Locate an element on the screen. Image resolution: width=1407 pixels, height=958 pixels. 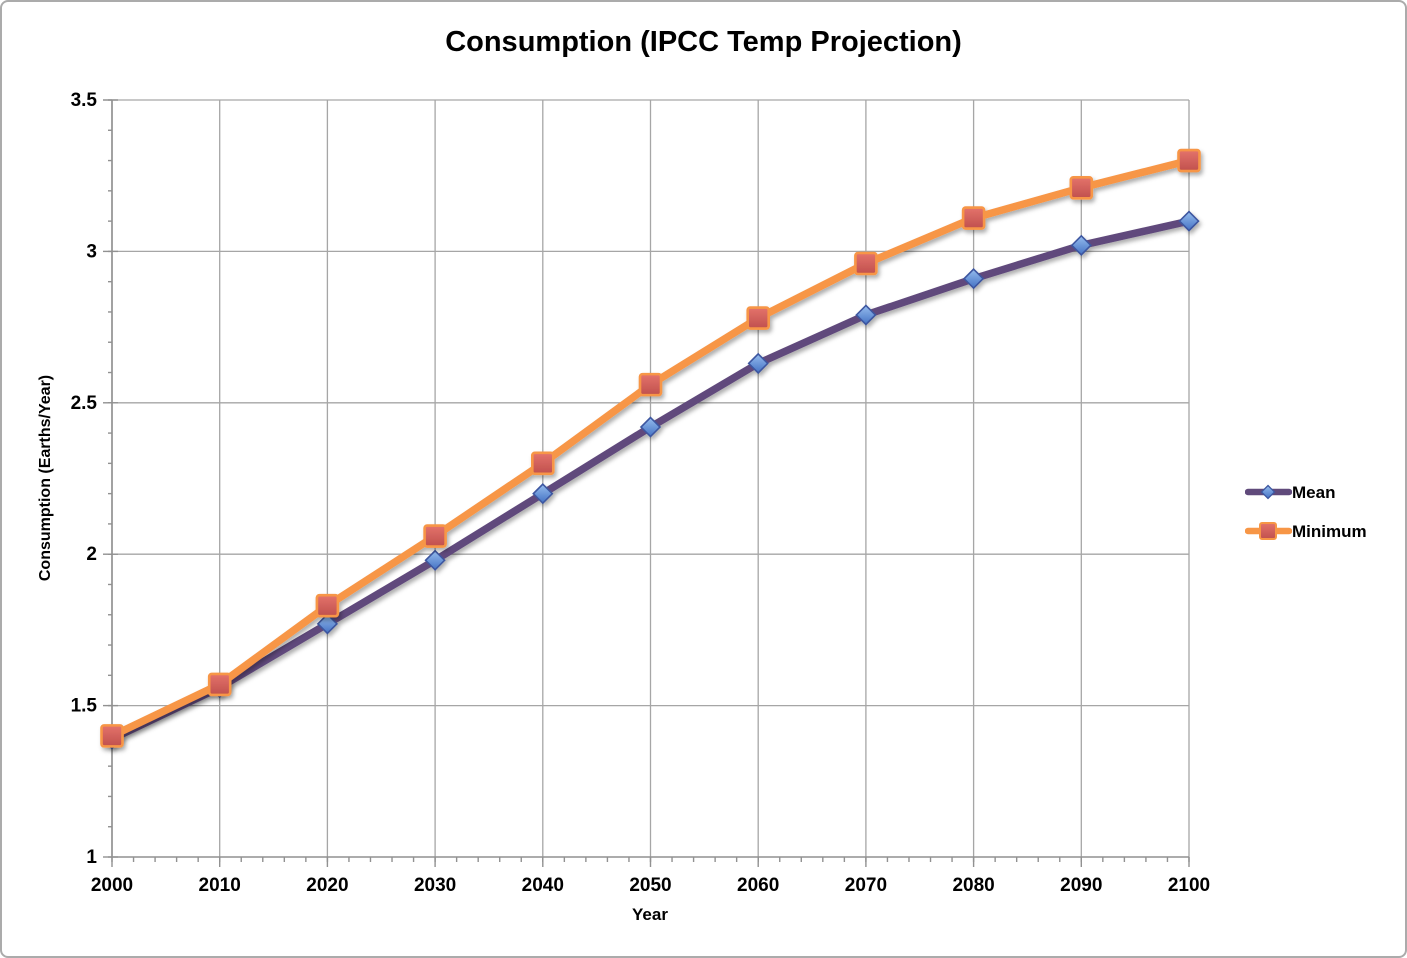
minimum-legend-marker is located at coordinates (1268, 531).